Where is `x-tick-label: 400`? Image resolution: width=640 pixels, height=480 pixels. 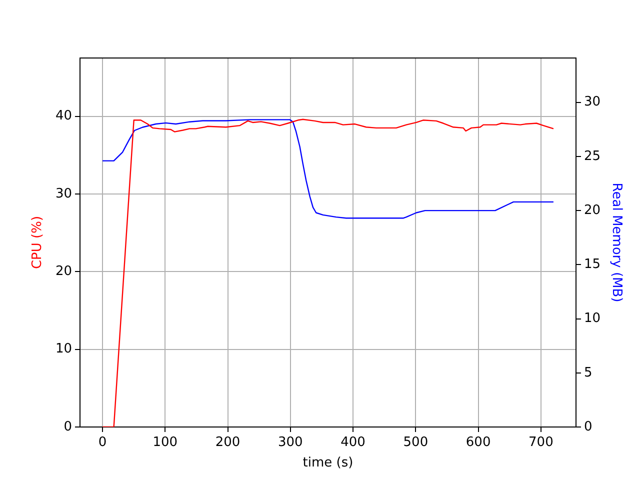 x-tick-label: 400 is located at coordinates (353, 442).